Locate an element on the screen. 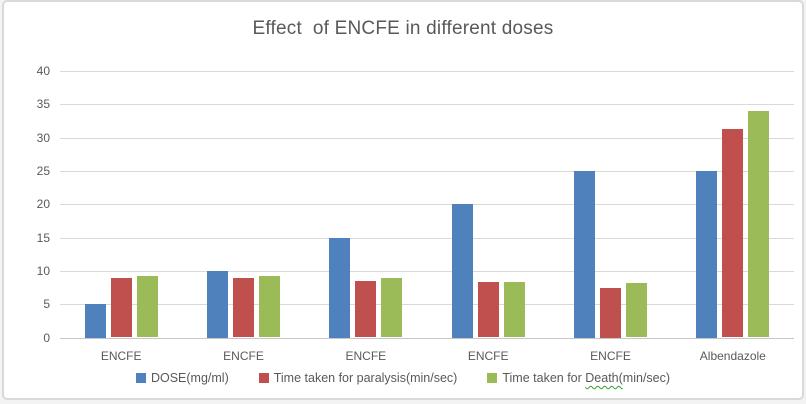 The image size is (806, 404). bar-series3-group3 is located at coordinates (392, 307).